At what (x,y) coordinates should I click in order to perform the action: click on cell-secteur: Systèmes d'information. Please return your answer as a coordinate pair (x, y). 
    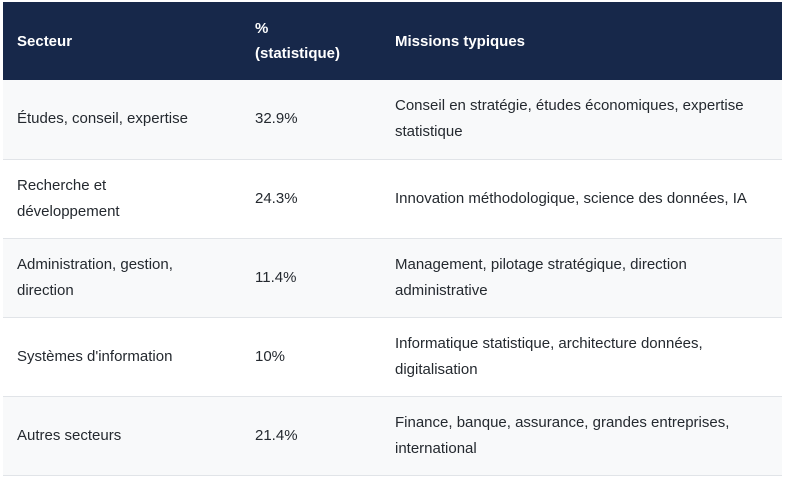
    Looking at the image, I should click on (95, 356).